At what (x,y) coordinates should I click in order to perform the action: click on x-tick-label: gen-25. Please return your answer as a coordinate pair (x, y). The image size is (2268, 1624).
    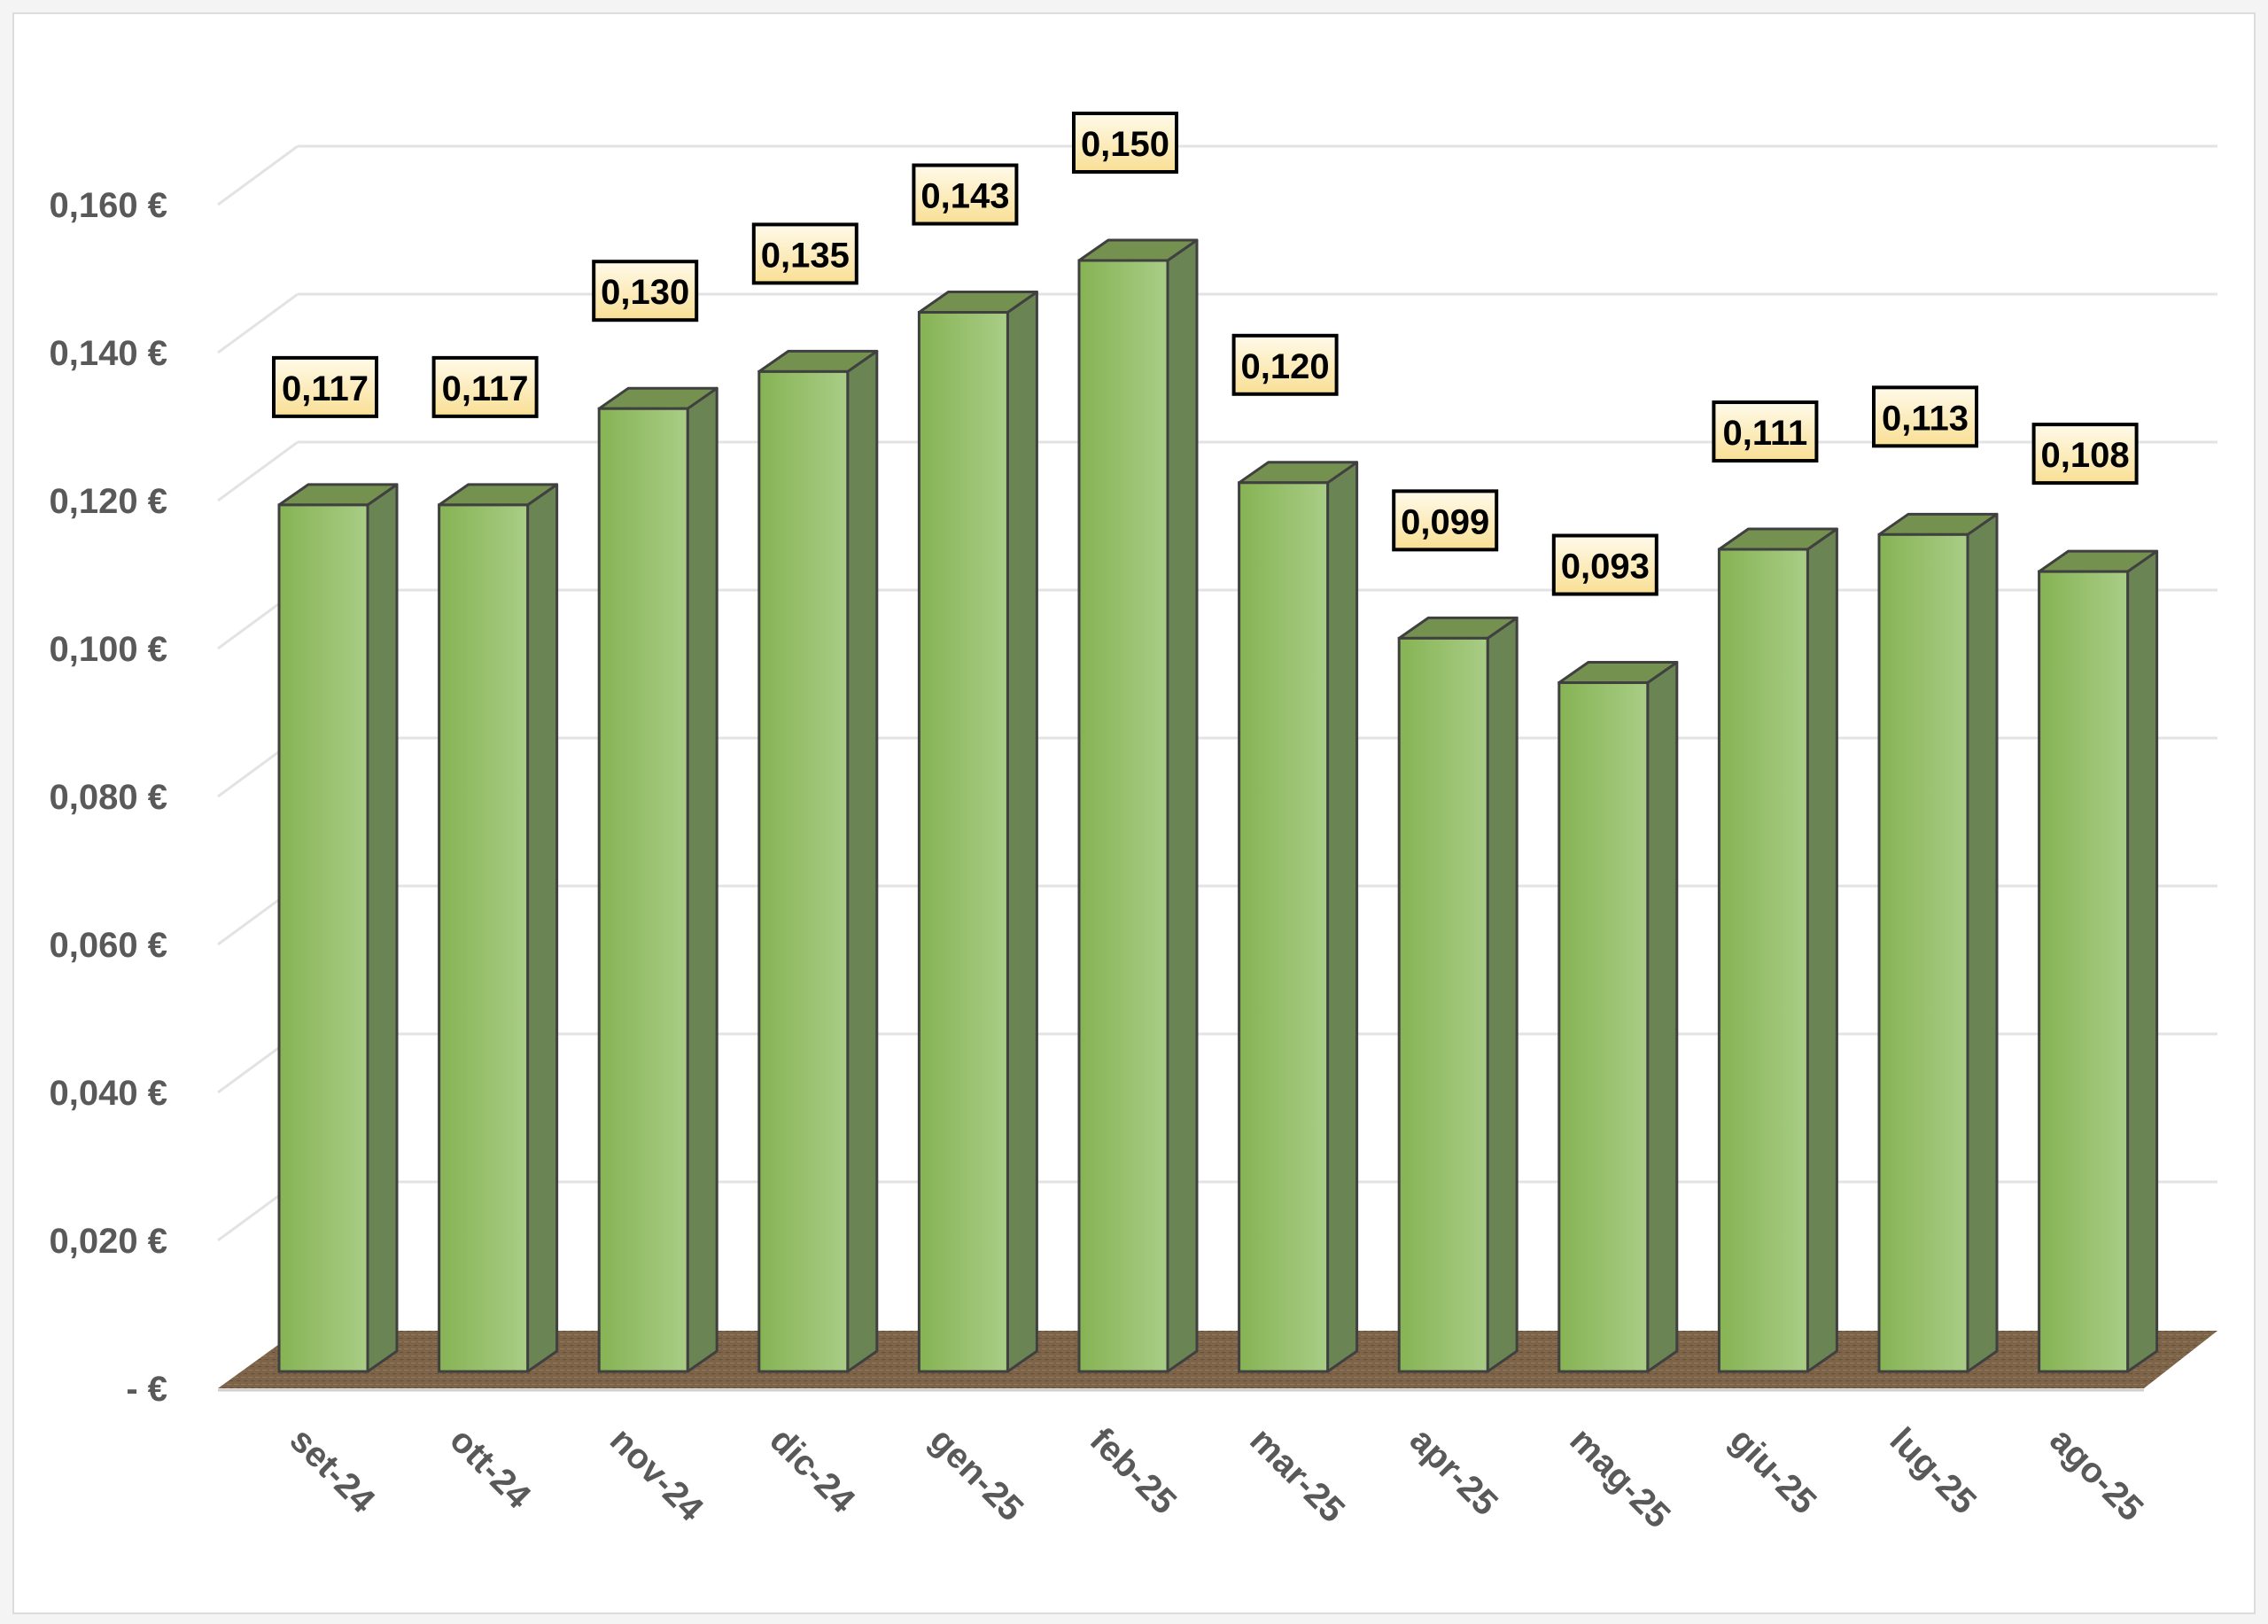
    Looking at the image, I should click on (976, 1474).